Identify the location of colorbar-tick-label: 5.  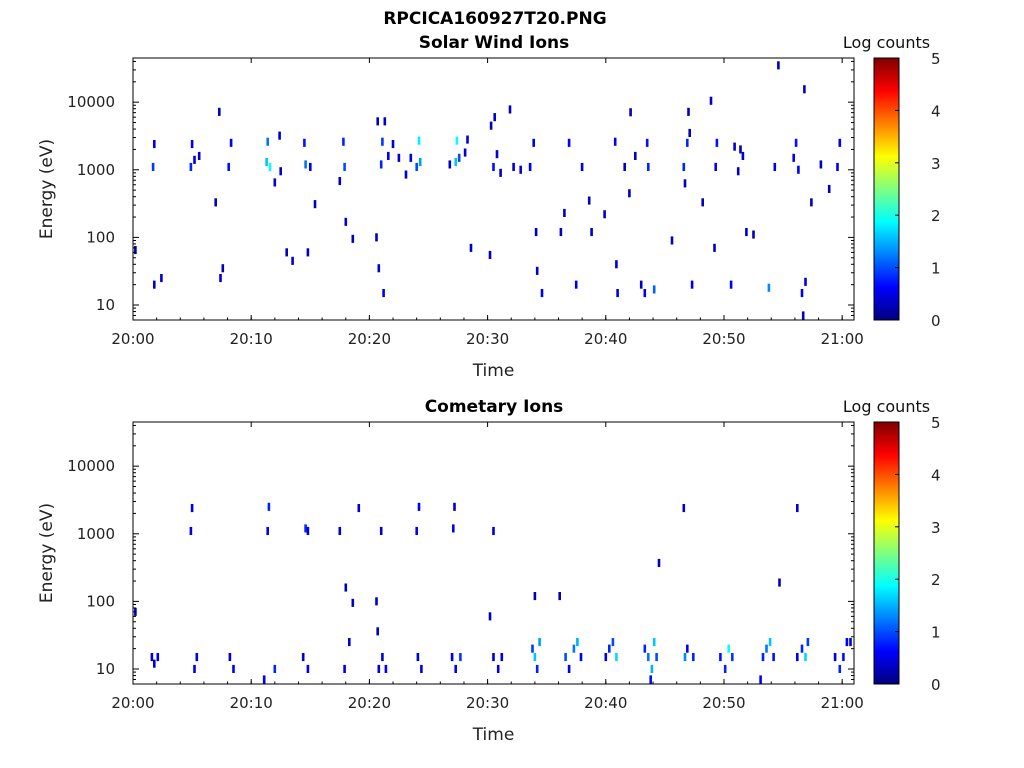
(936, 59).